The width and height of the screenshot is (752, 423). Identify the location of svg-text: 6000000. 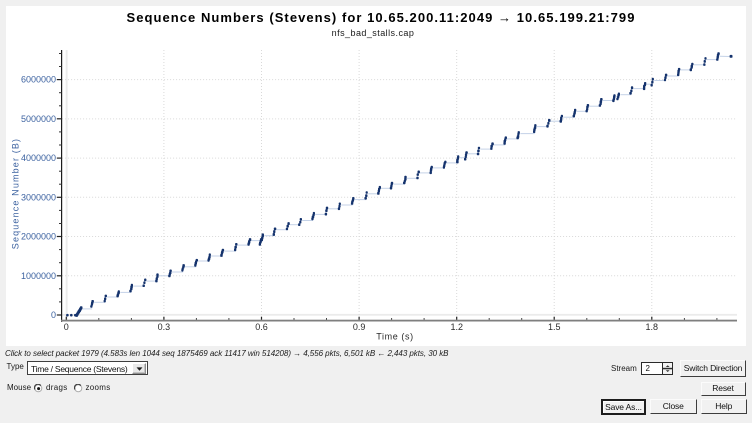
(38, 80).